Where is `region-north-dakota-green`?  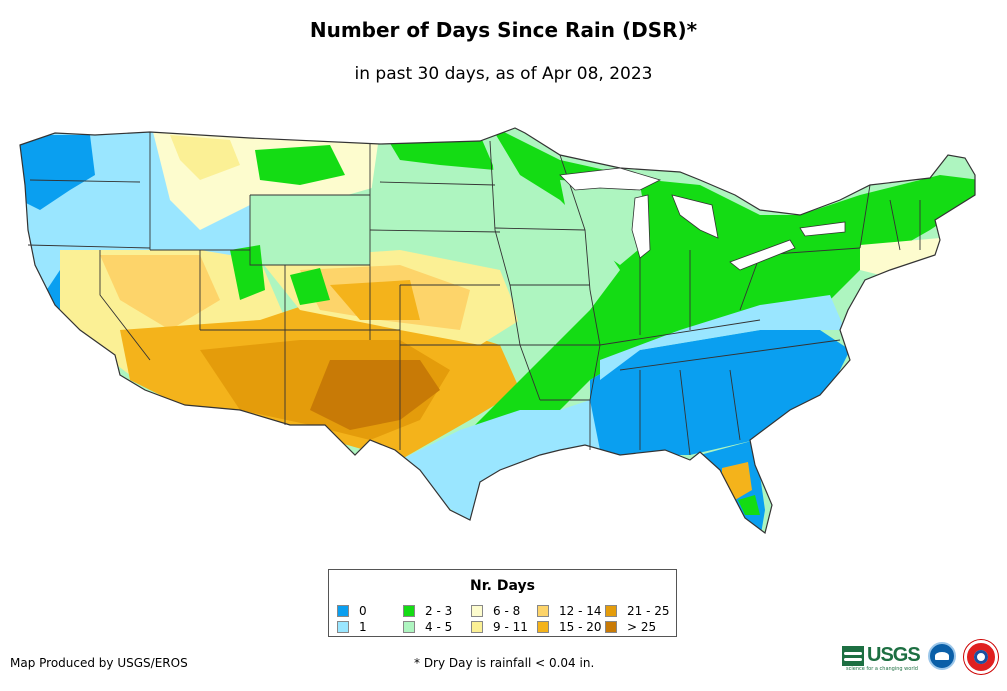
region-north-dakota-green is located at coordinates (440, 152).